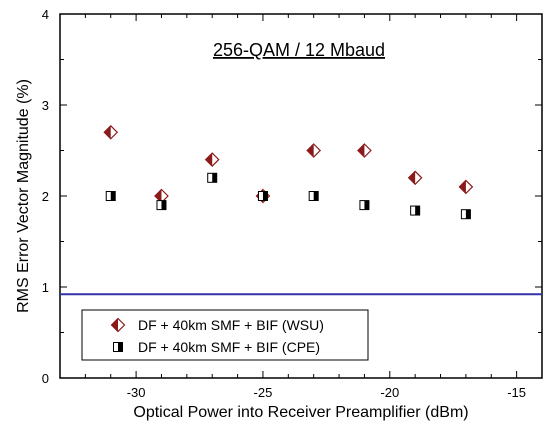 The image size is (543, 428). Describe the element at coordinates (45, 105) in the screenshot. I see `y-tick-label: 3` at that location.